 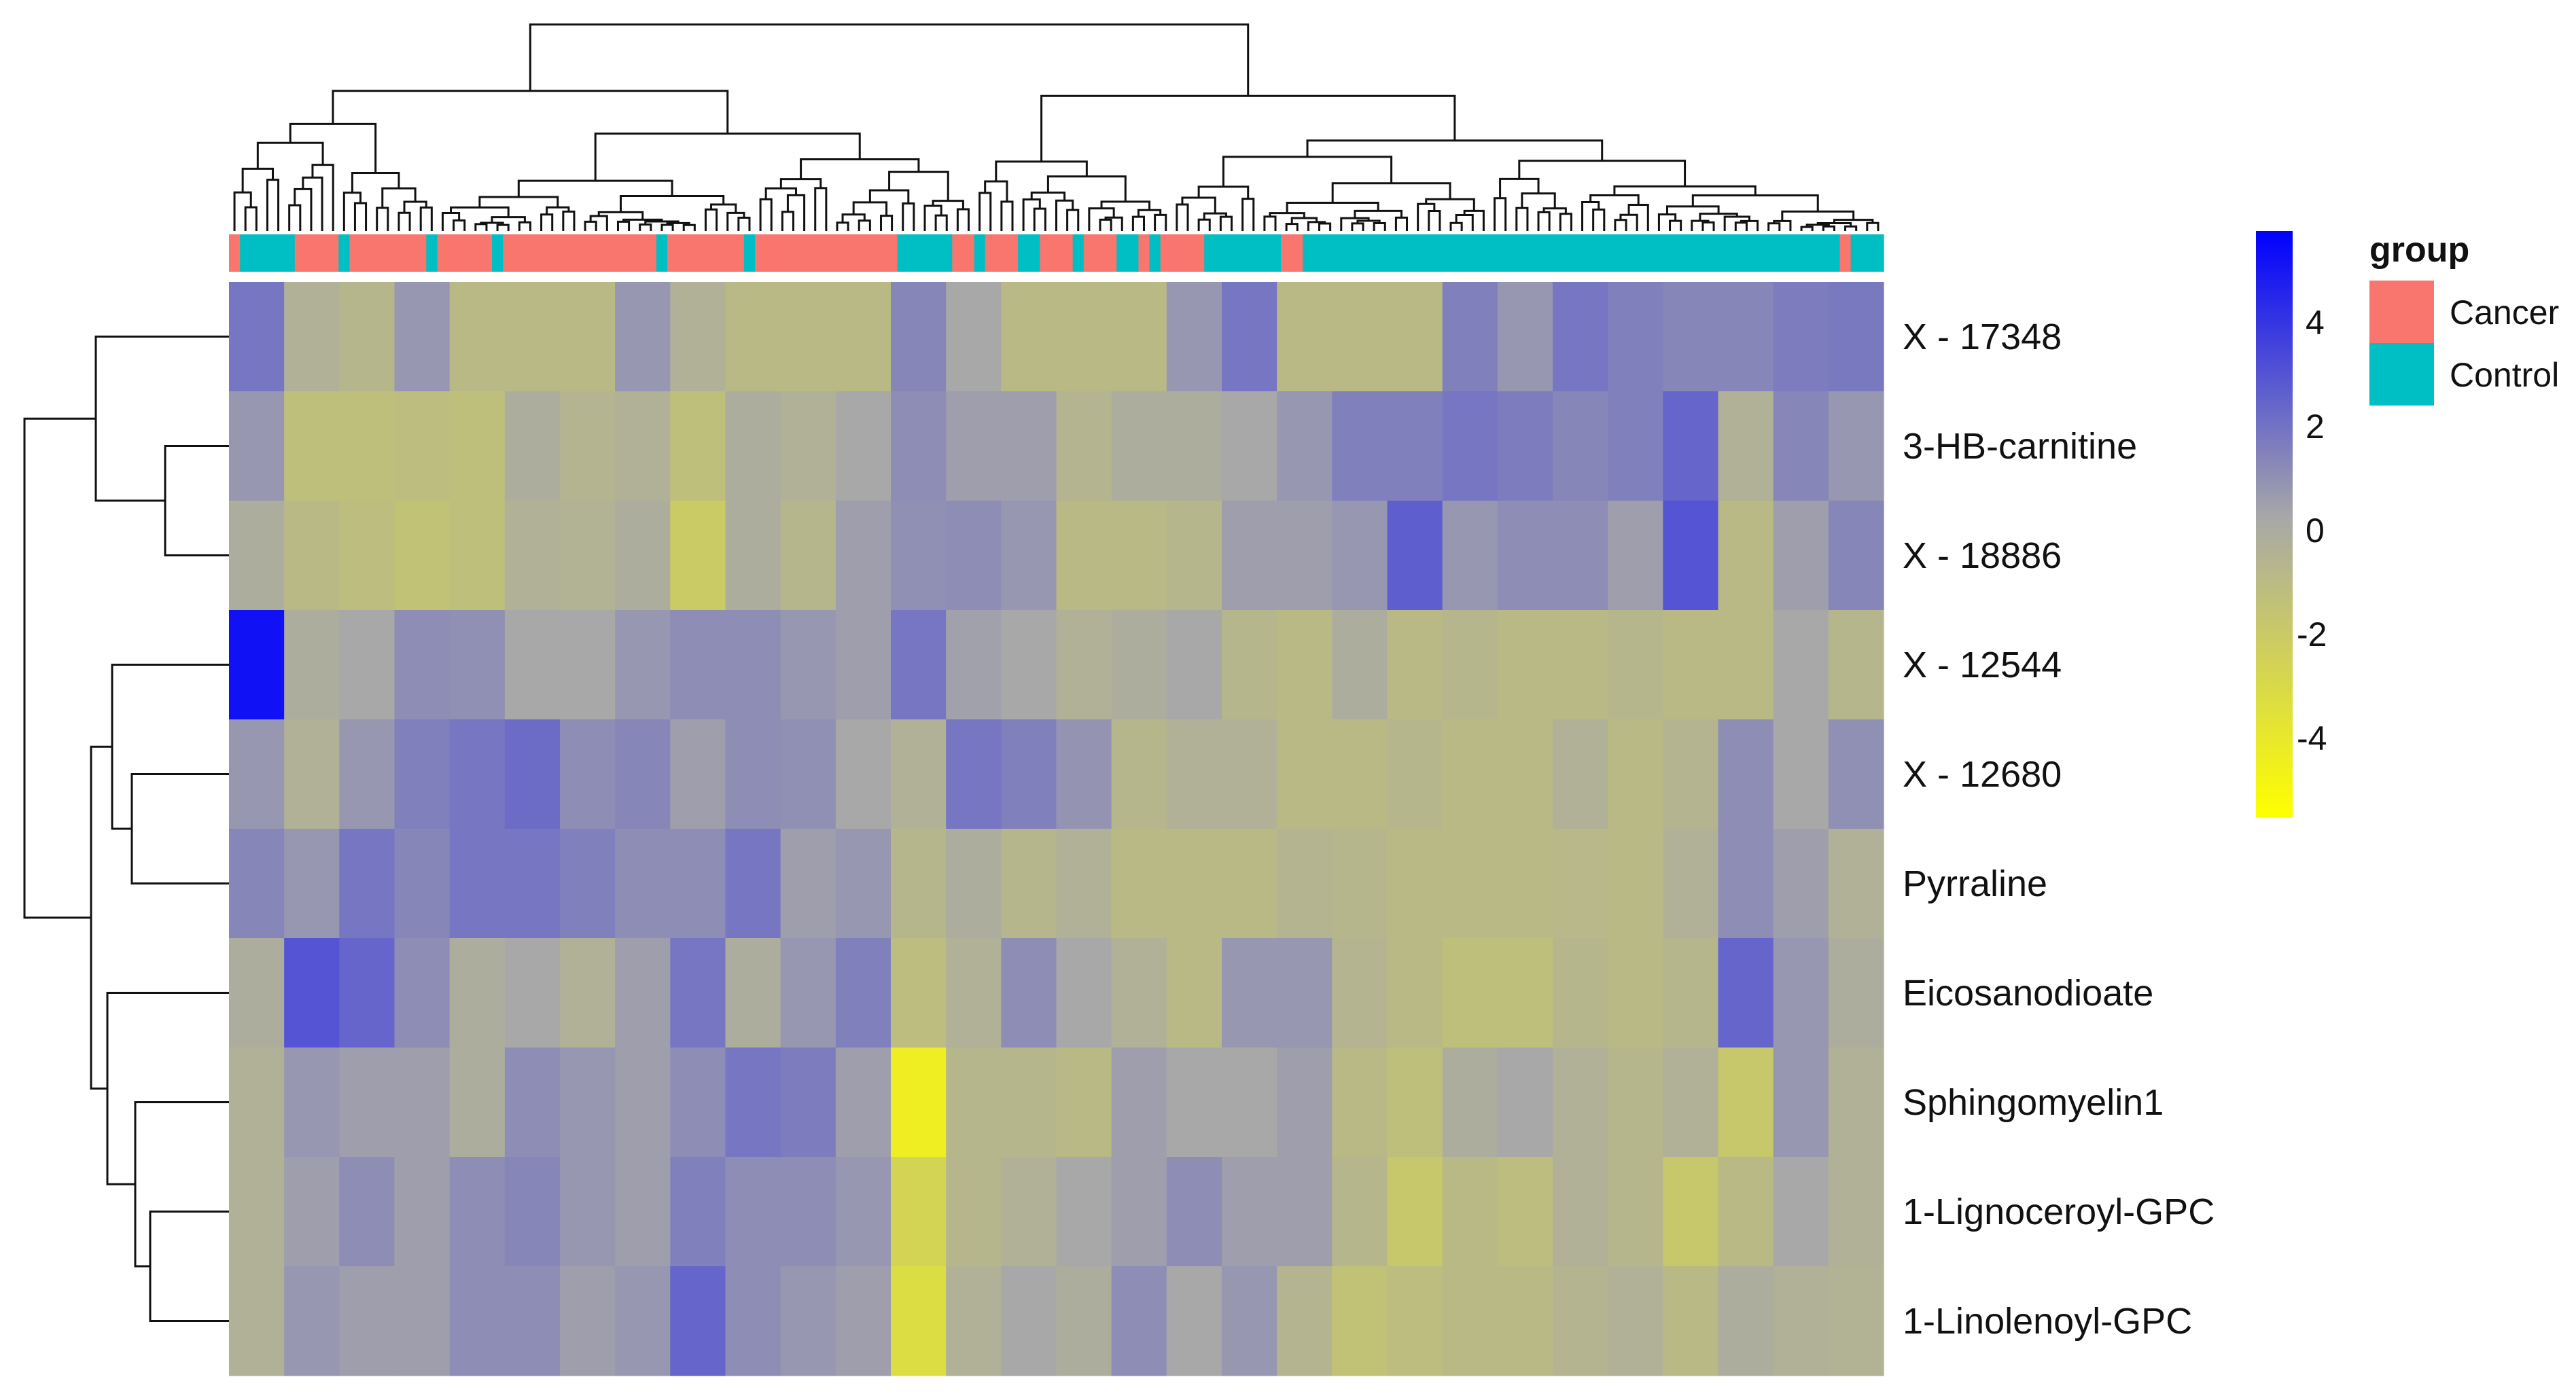 I want to click on group-legend-title: group, so click(x=2419, y=250).